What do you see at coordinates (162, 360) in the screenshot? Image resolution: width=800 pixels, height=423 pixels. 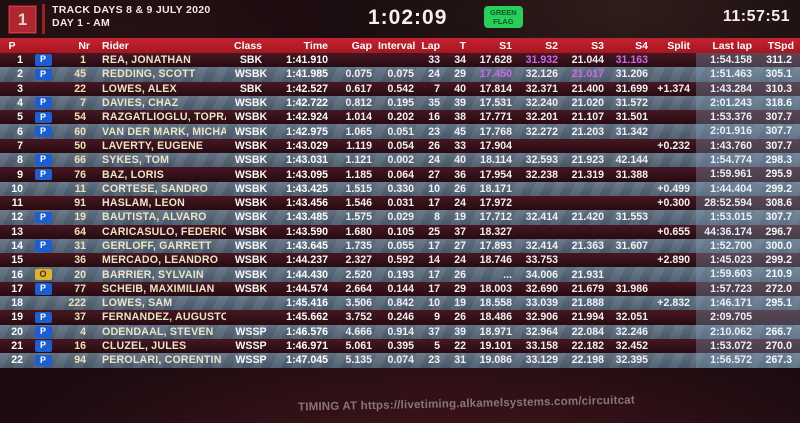 I see `rider-name: PEROLARI, CORENTIN` at bounding box center [162, 360].